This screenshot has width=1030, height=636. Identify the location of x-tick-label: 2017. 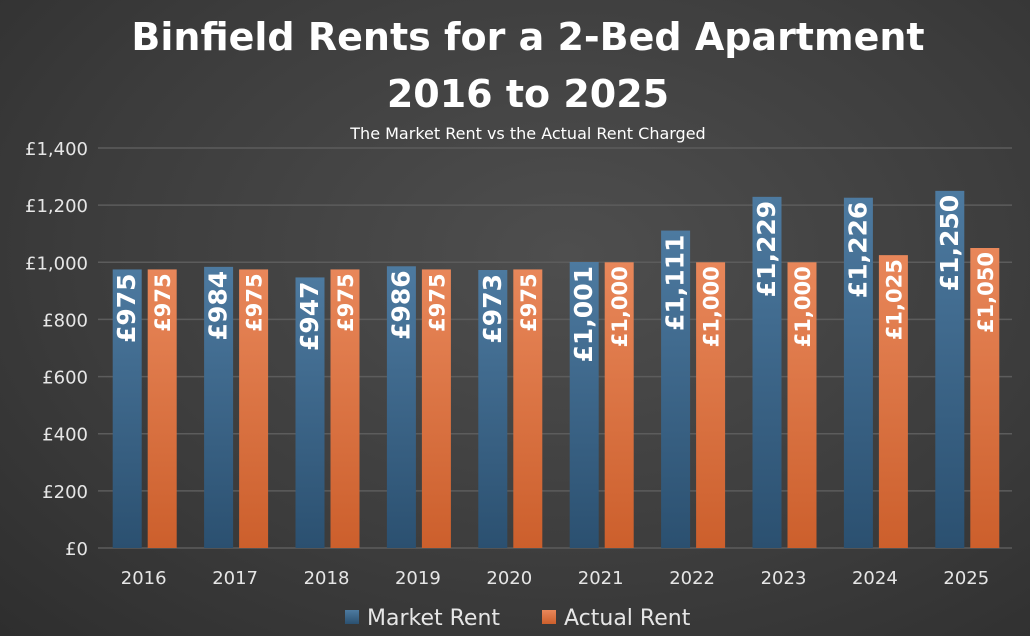
(235, 578).